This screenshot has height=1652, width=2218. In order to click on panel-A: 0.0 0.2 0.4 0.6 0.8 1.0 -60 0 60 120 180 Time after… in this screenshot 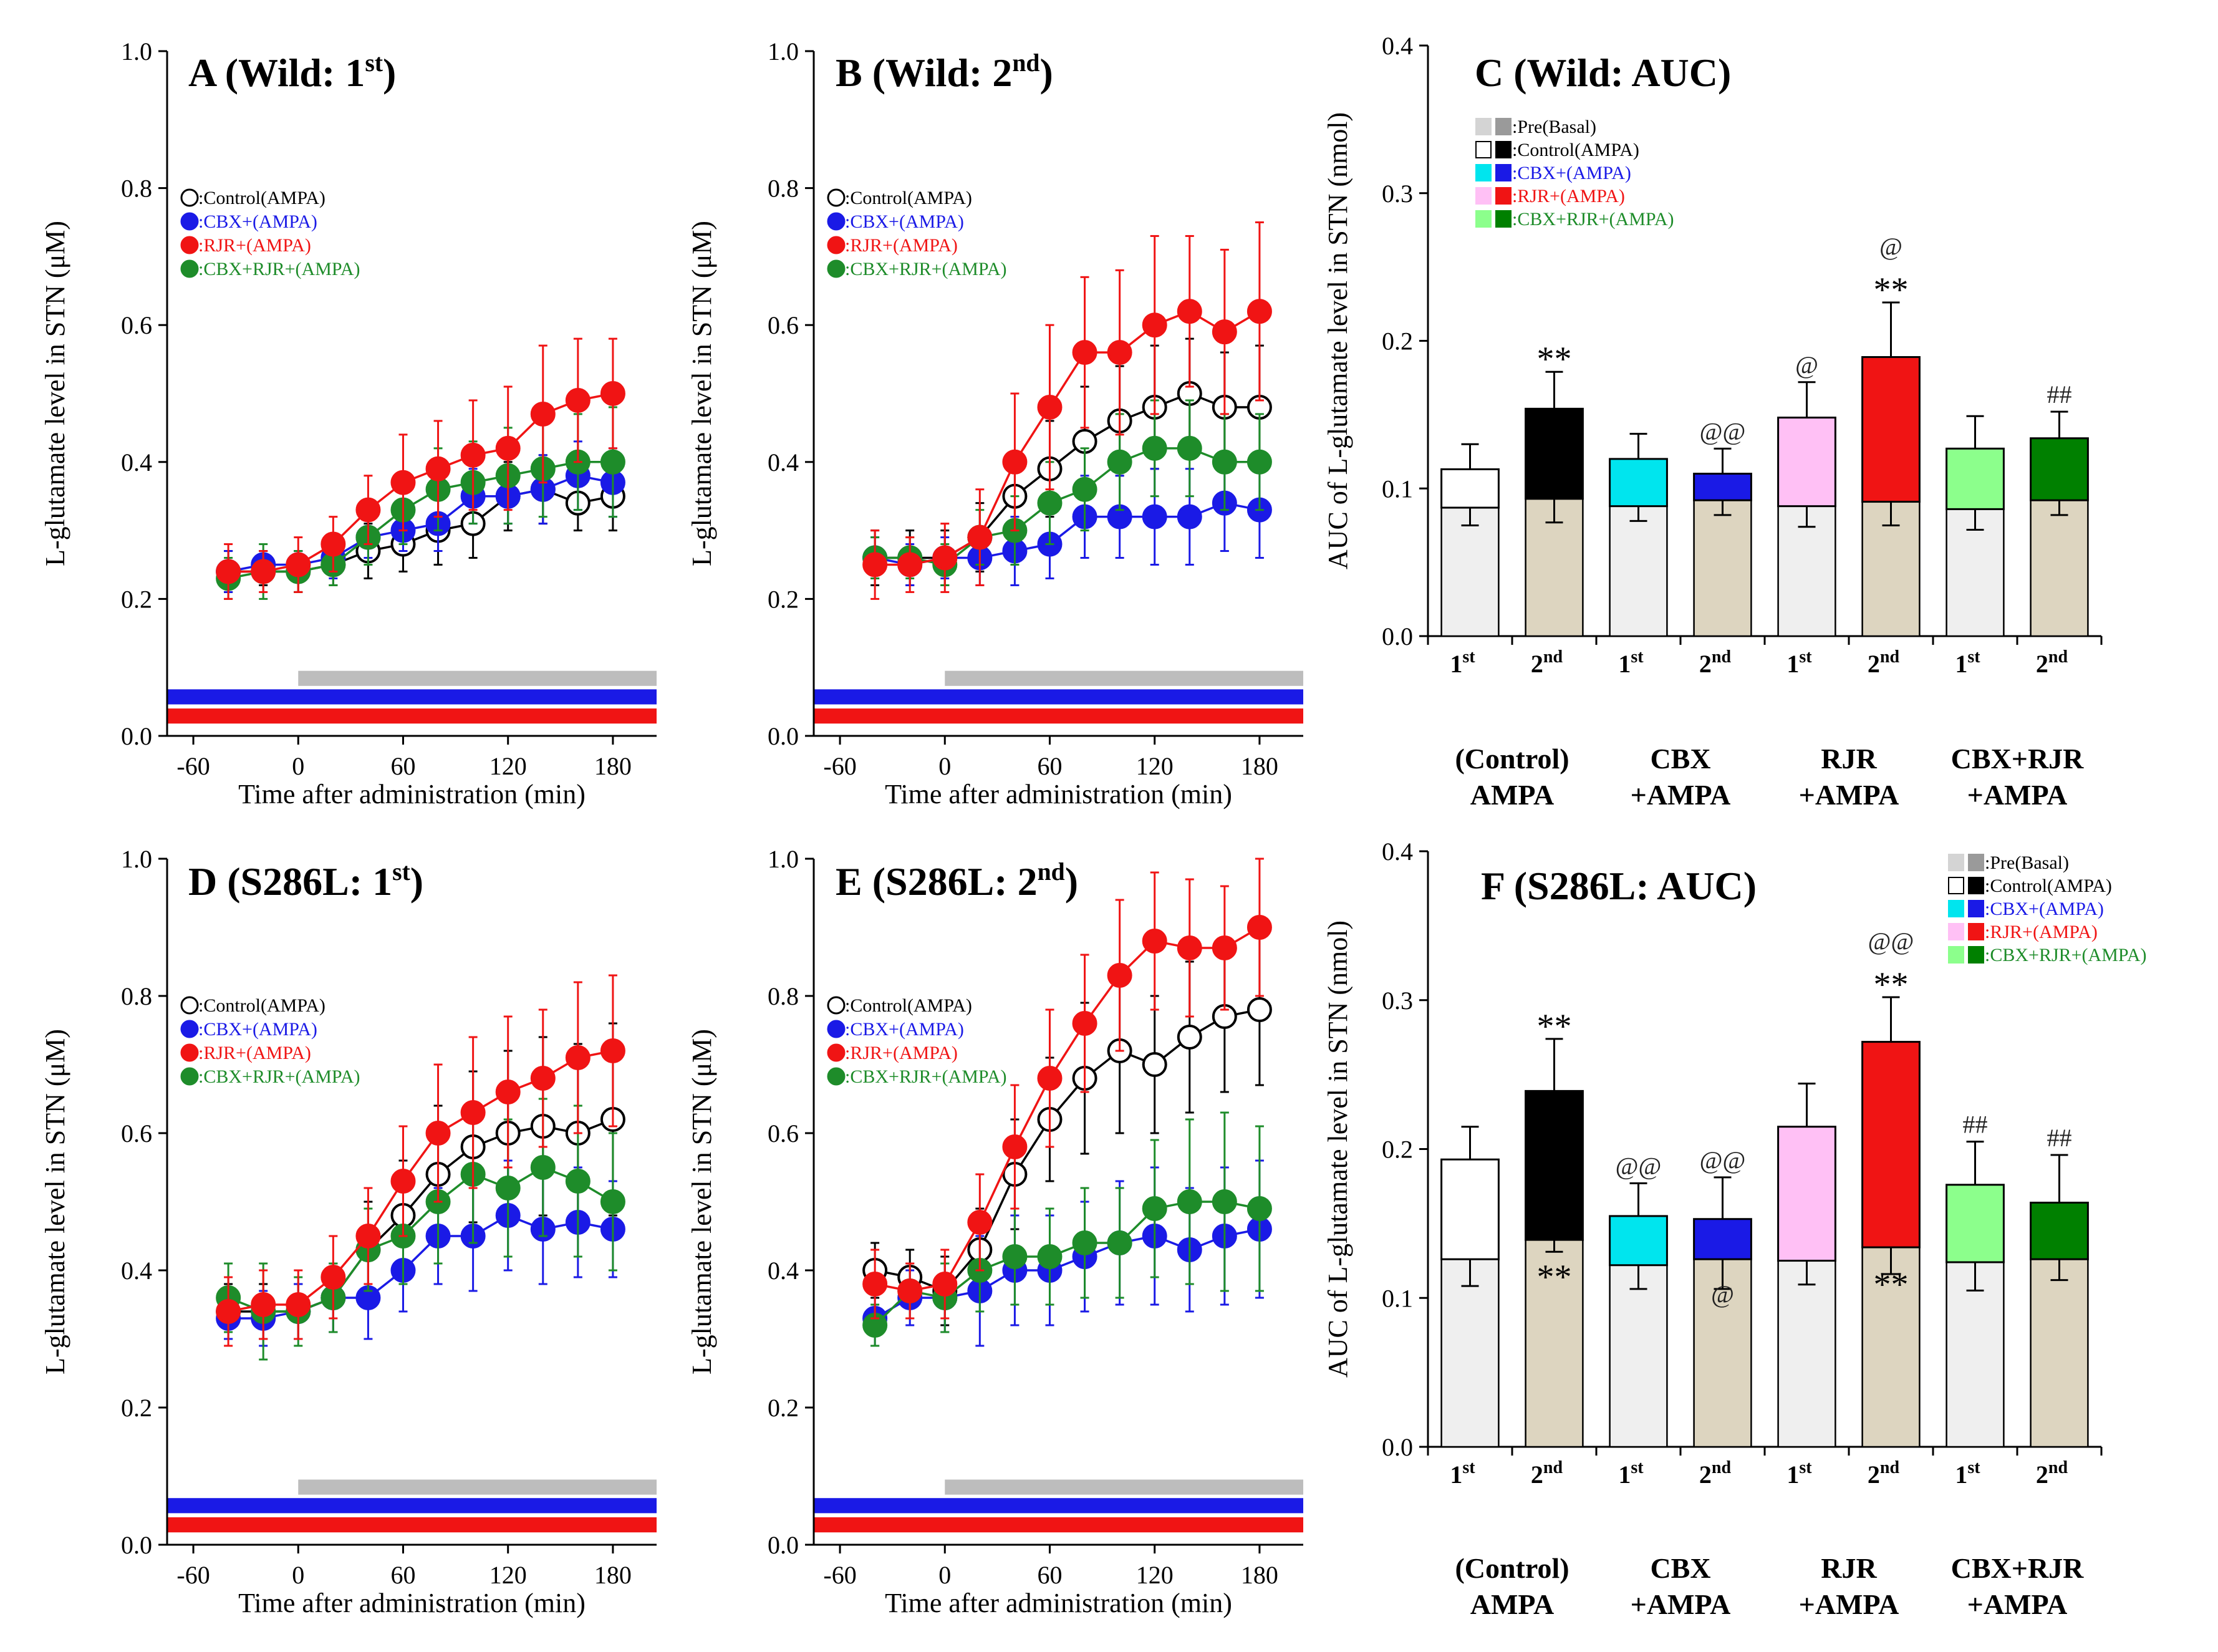, I will do `click(348, 423)`.